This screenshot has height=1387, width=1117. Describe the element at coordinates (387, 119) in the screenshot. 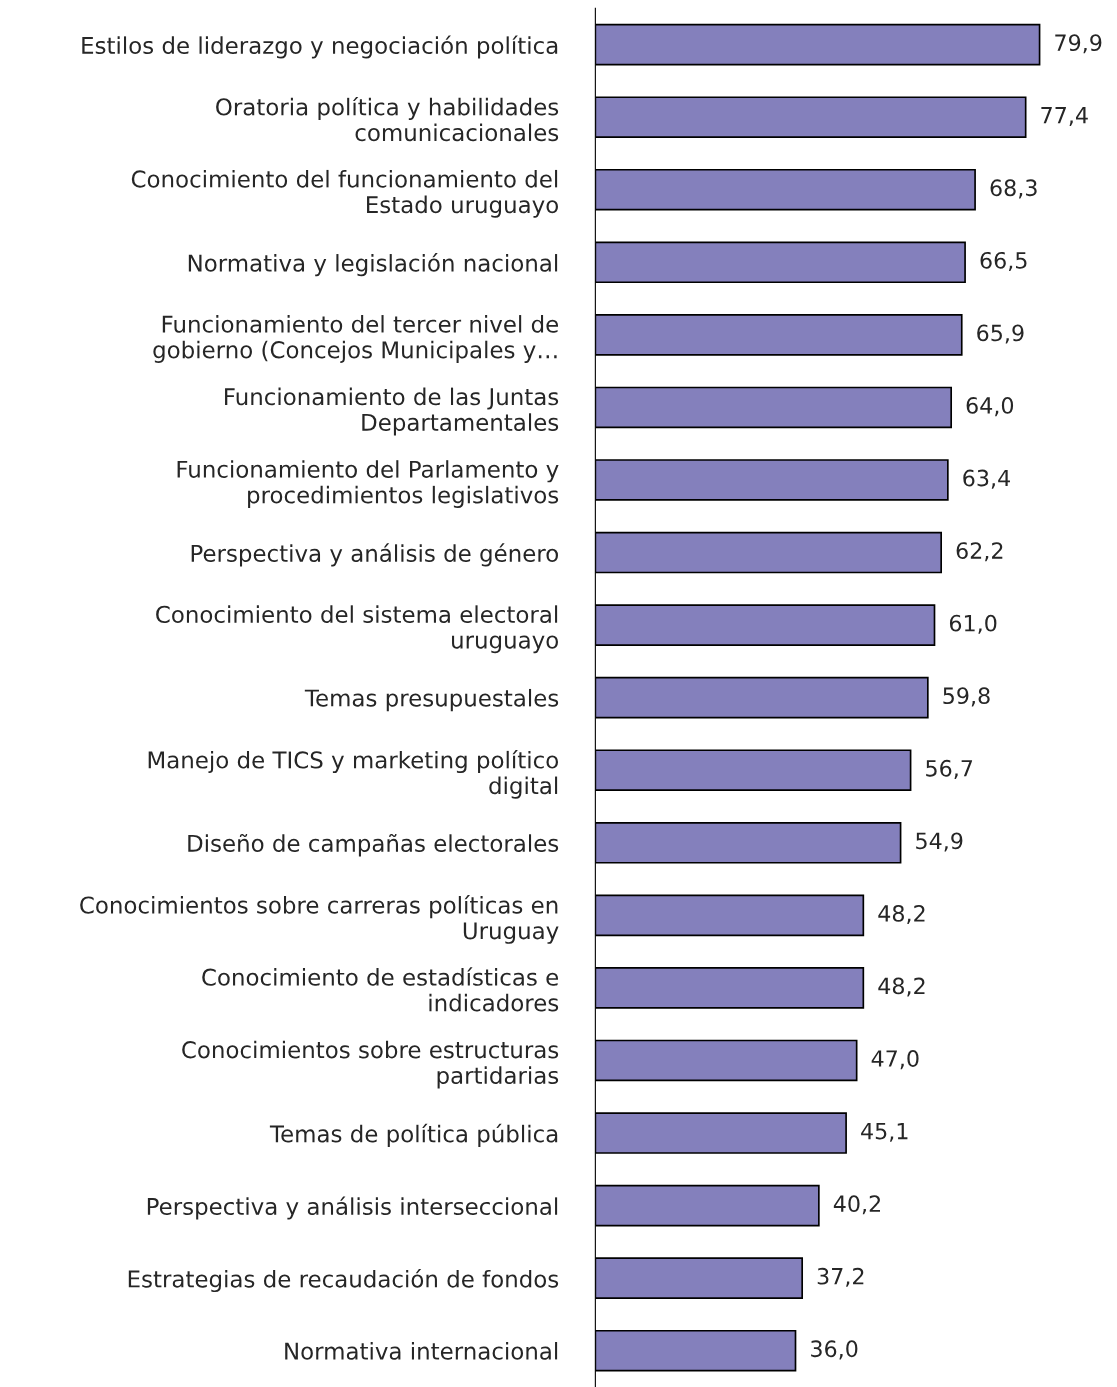

I see `y-tick-label: Oratoria política y habilidades comunicacionales` at that location.